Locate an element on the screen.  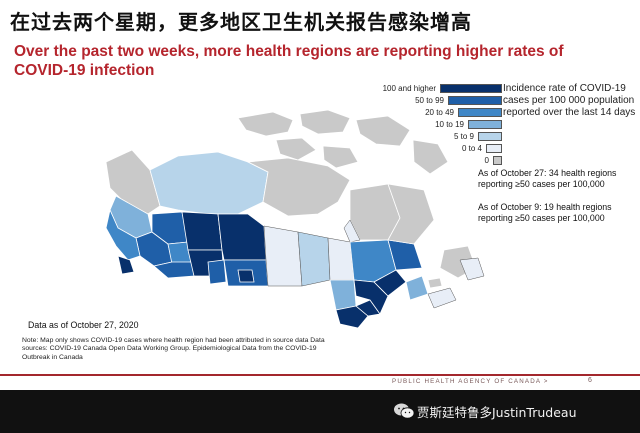
legend-row-20-49: 20 to 49 is located at coordinates (450, 112).